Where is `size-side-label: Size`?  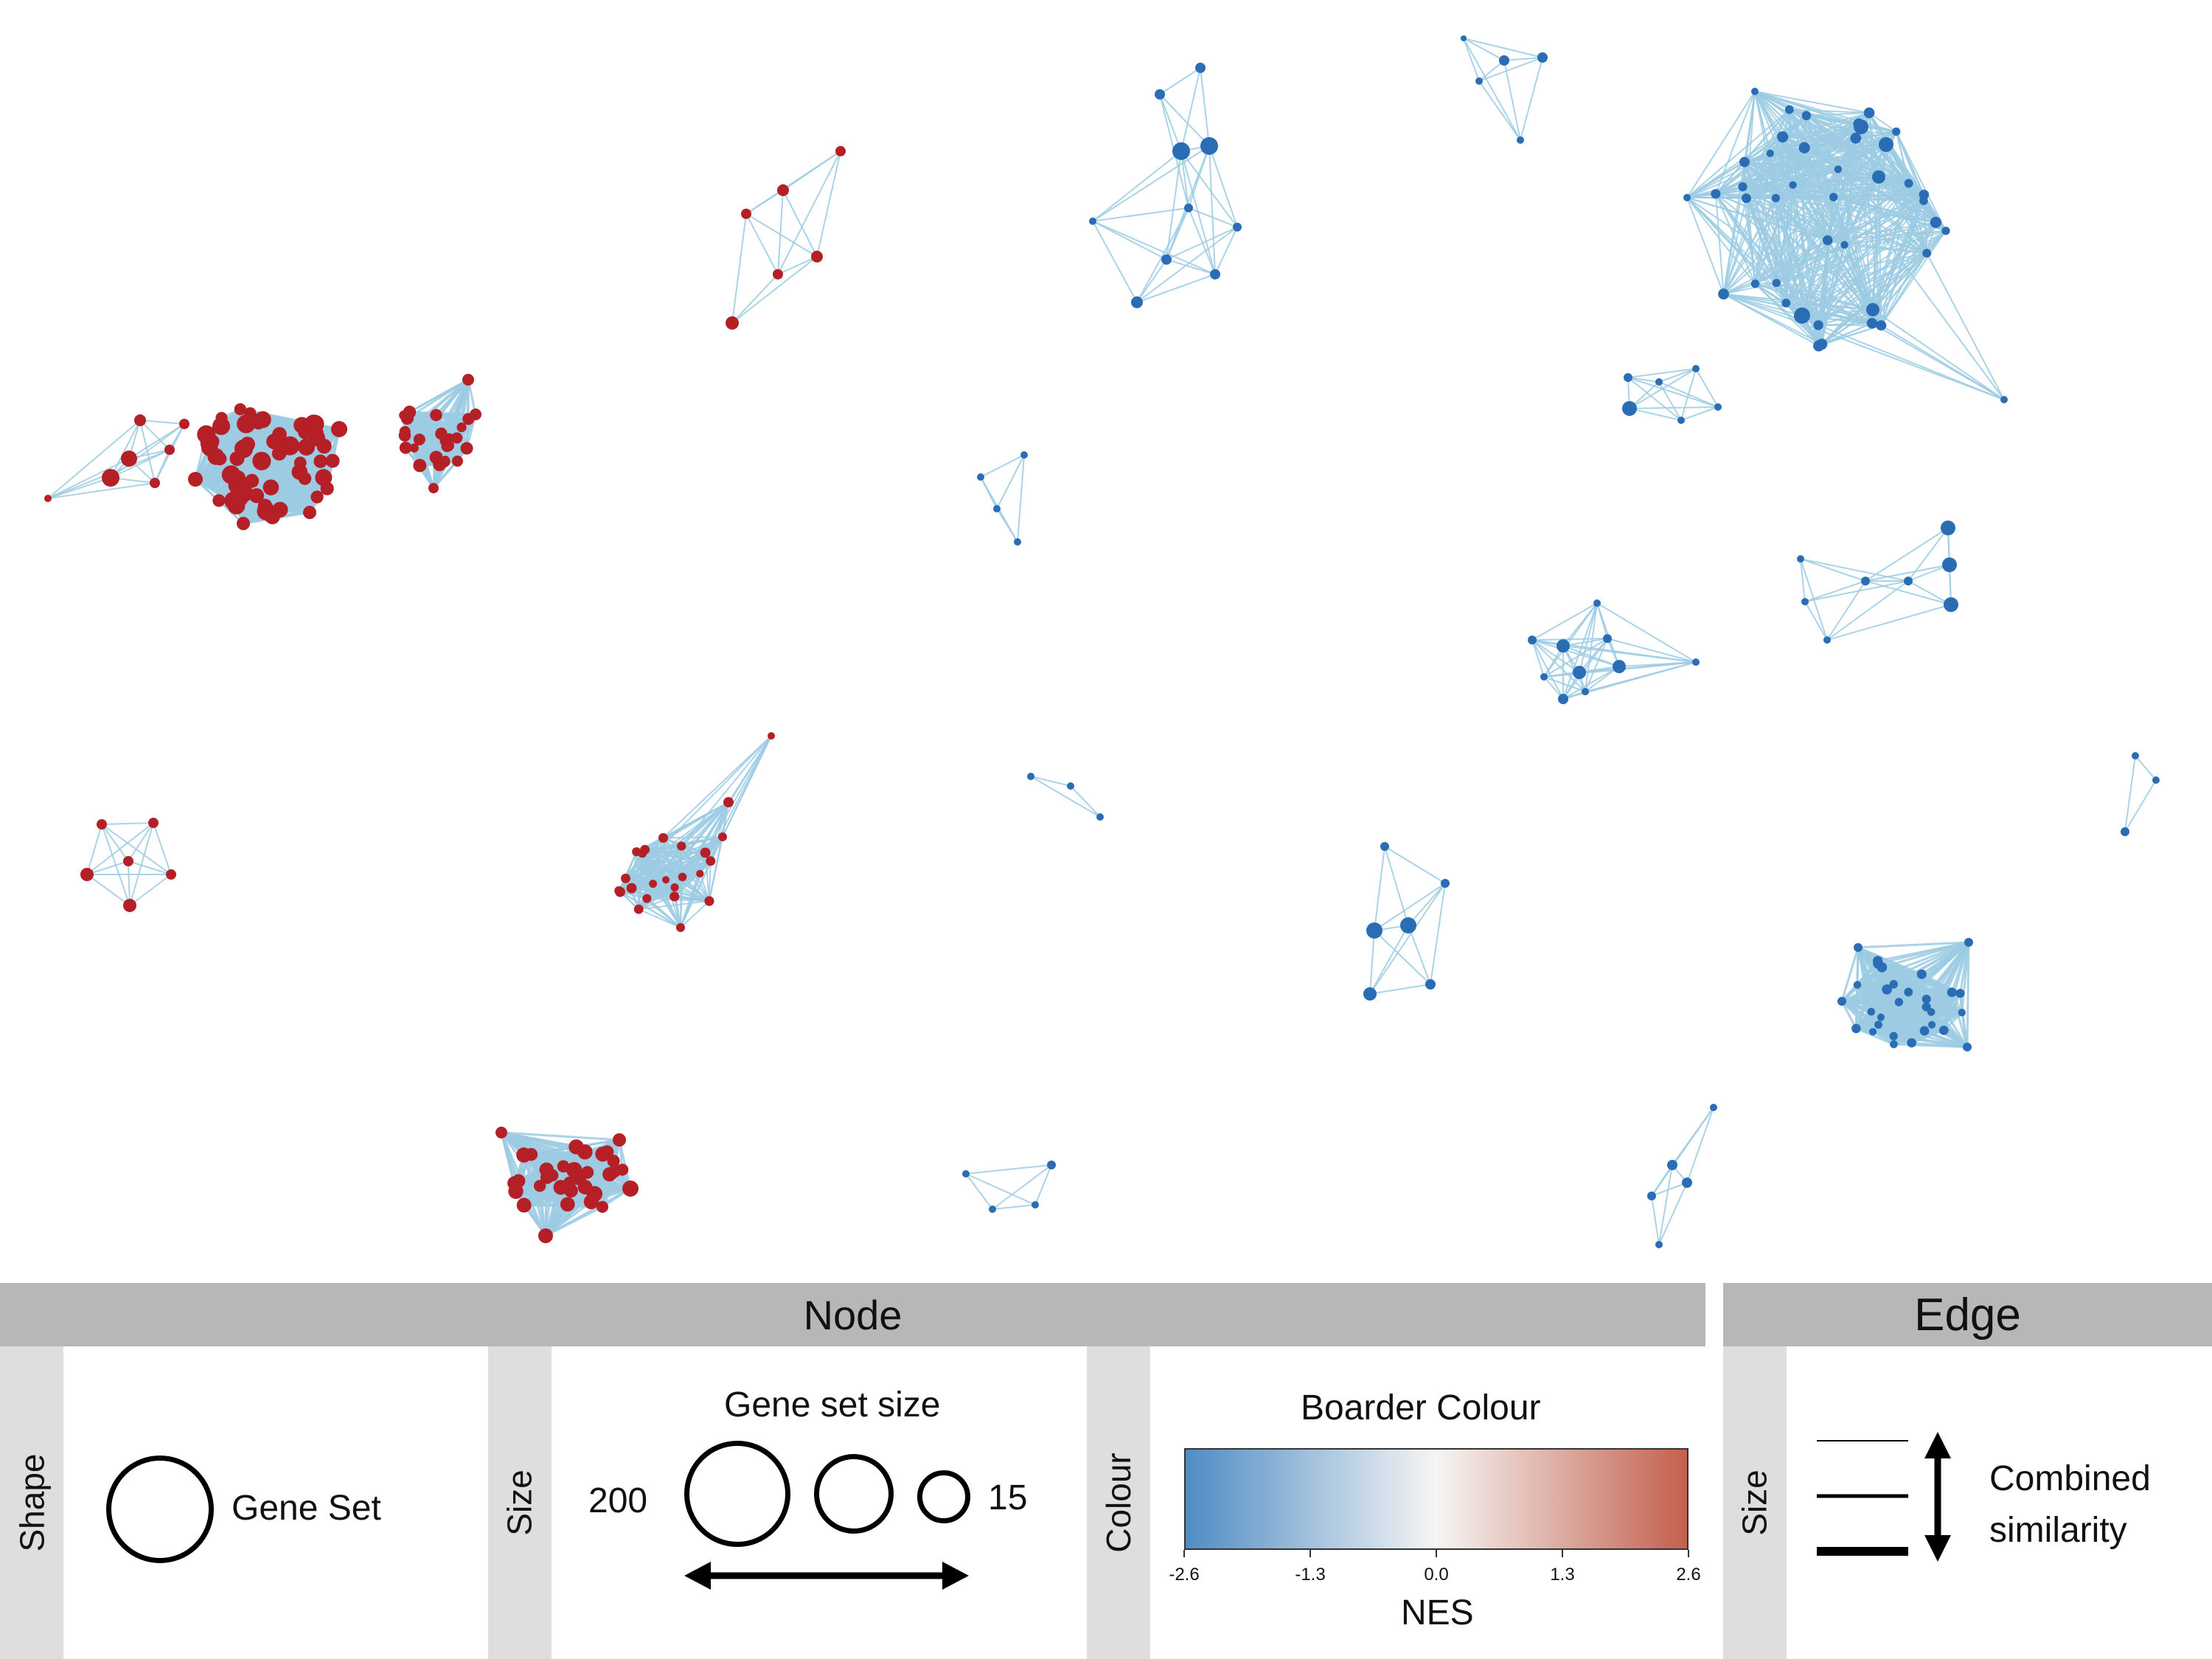
size-side-label: Size is located at coordinates (520, 1502).